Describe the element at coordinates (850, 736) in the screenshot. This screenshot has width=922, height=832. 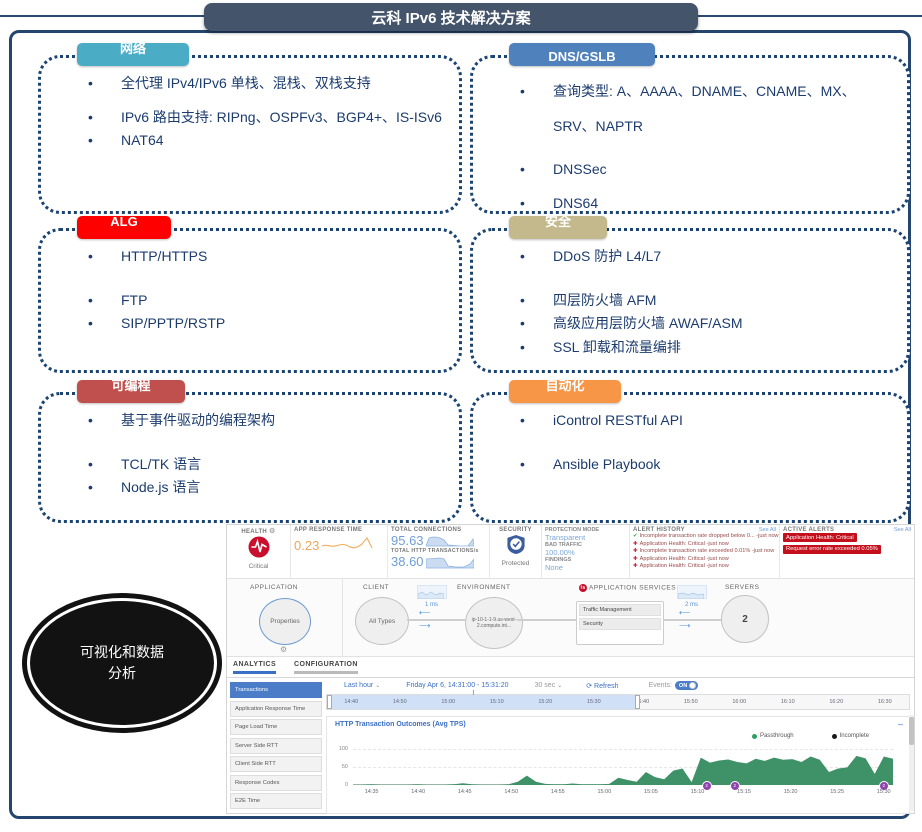
I see `legend-item: Incomplete` at that location.